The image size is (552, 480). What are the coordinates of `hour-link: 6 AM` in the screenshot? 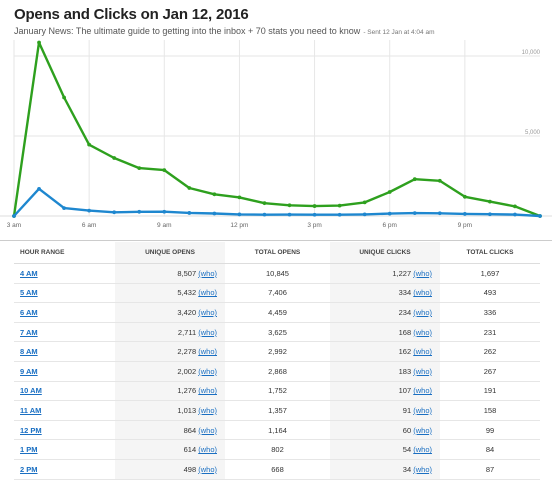 It's located at (29, 312).